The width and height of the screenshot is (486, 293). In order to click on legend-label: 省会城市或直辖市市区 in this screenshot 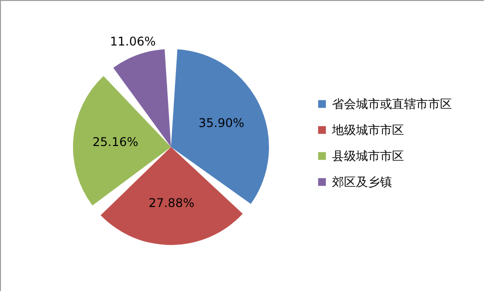, I will do `click(392, 104)`.